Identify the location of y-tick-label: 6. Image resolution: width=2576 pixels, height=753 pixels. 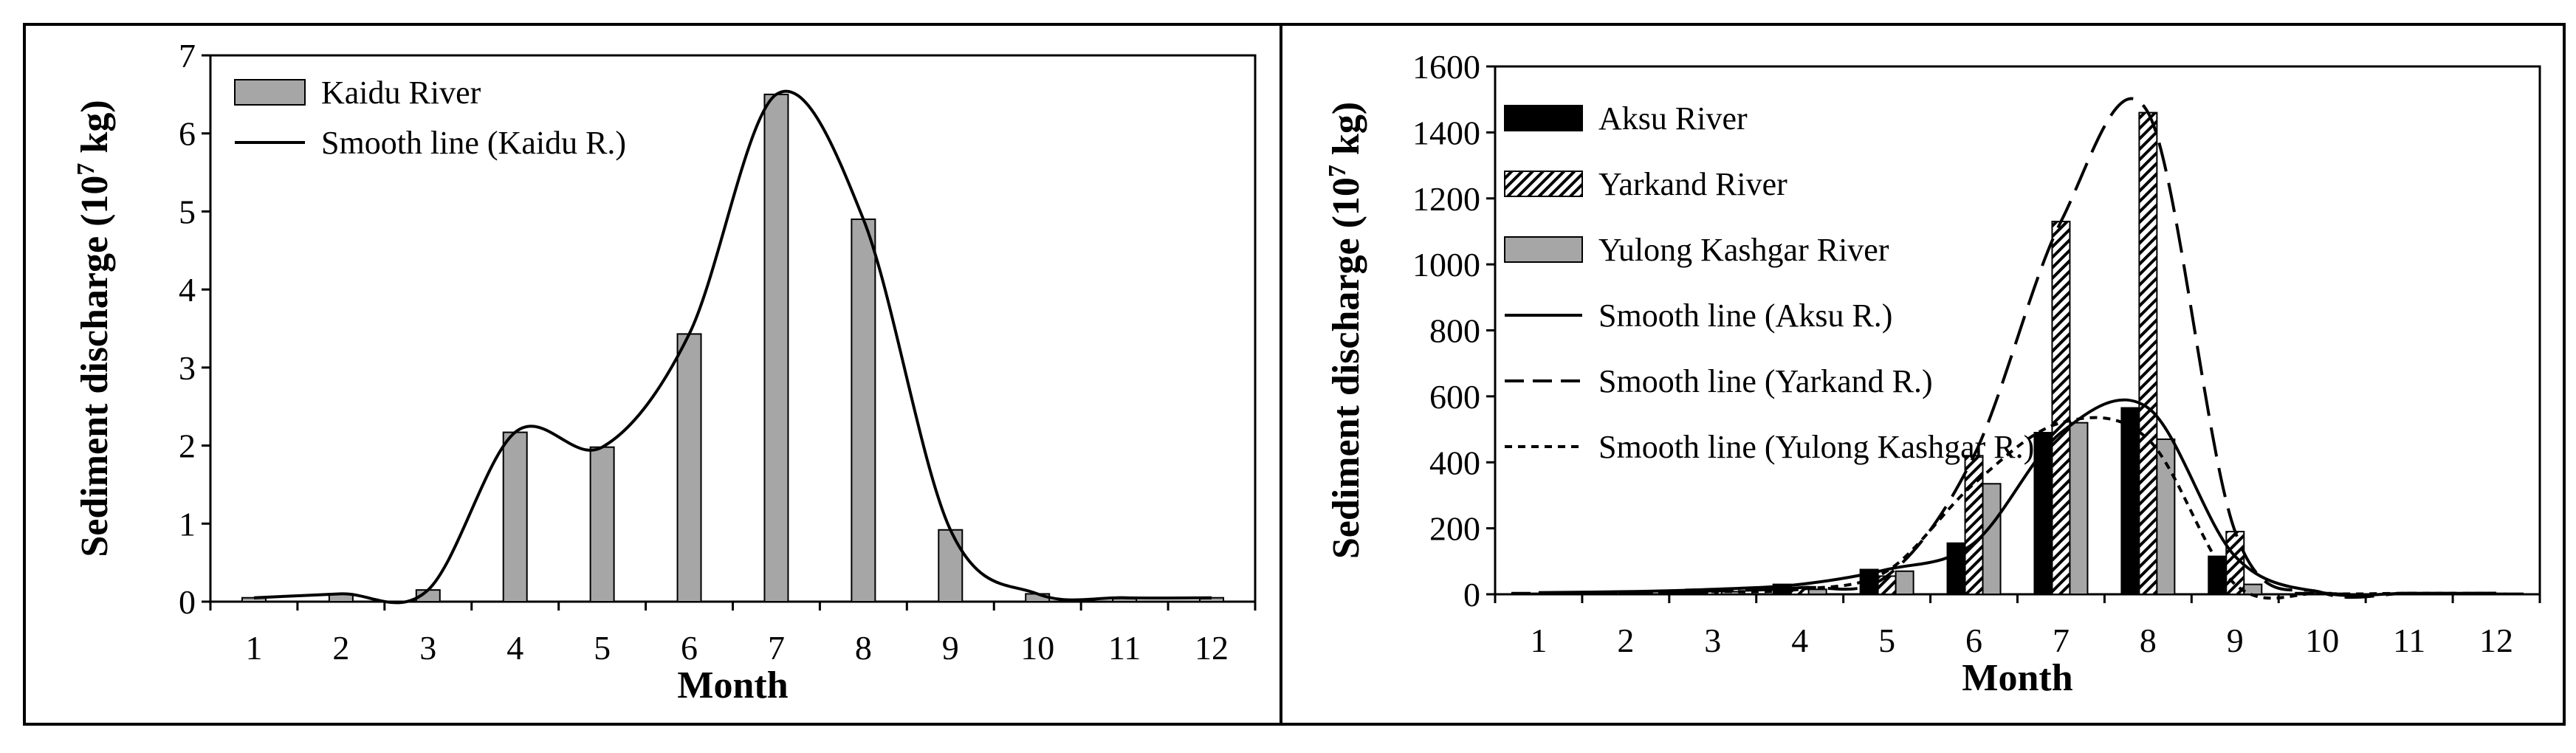
(187, 134).